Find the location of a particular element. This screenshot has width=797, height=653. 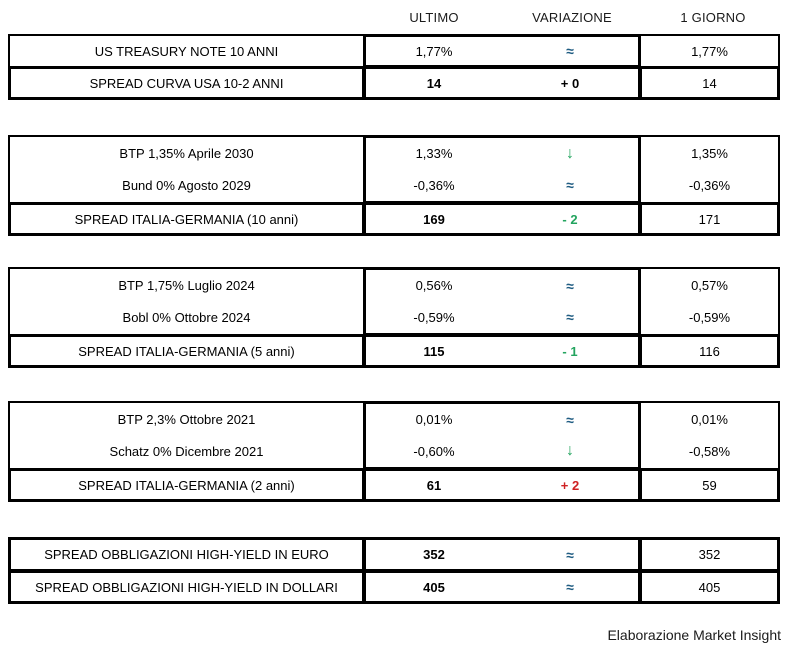

row-label: SPREAD ITALIA-GERMANIA (10 anni) is located at coordinates (186, 219).